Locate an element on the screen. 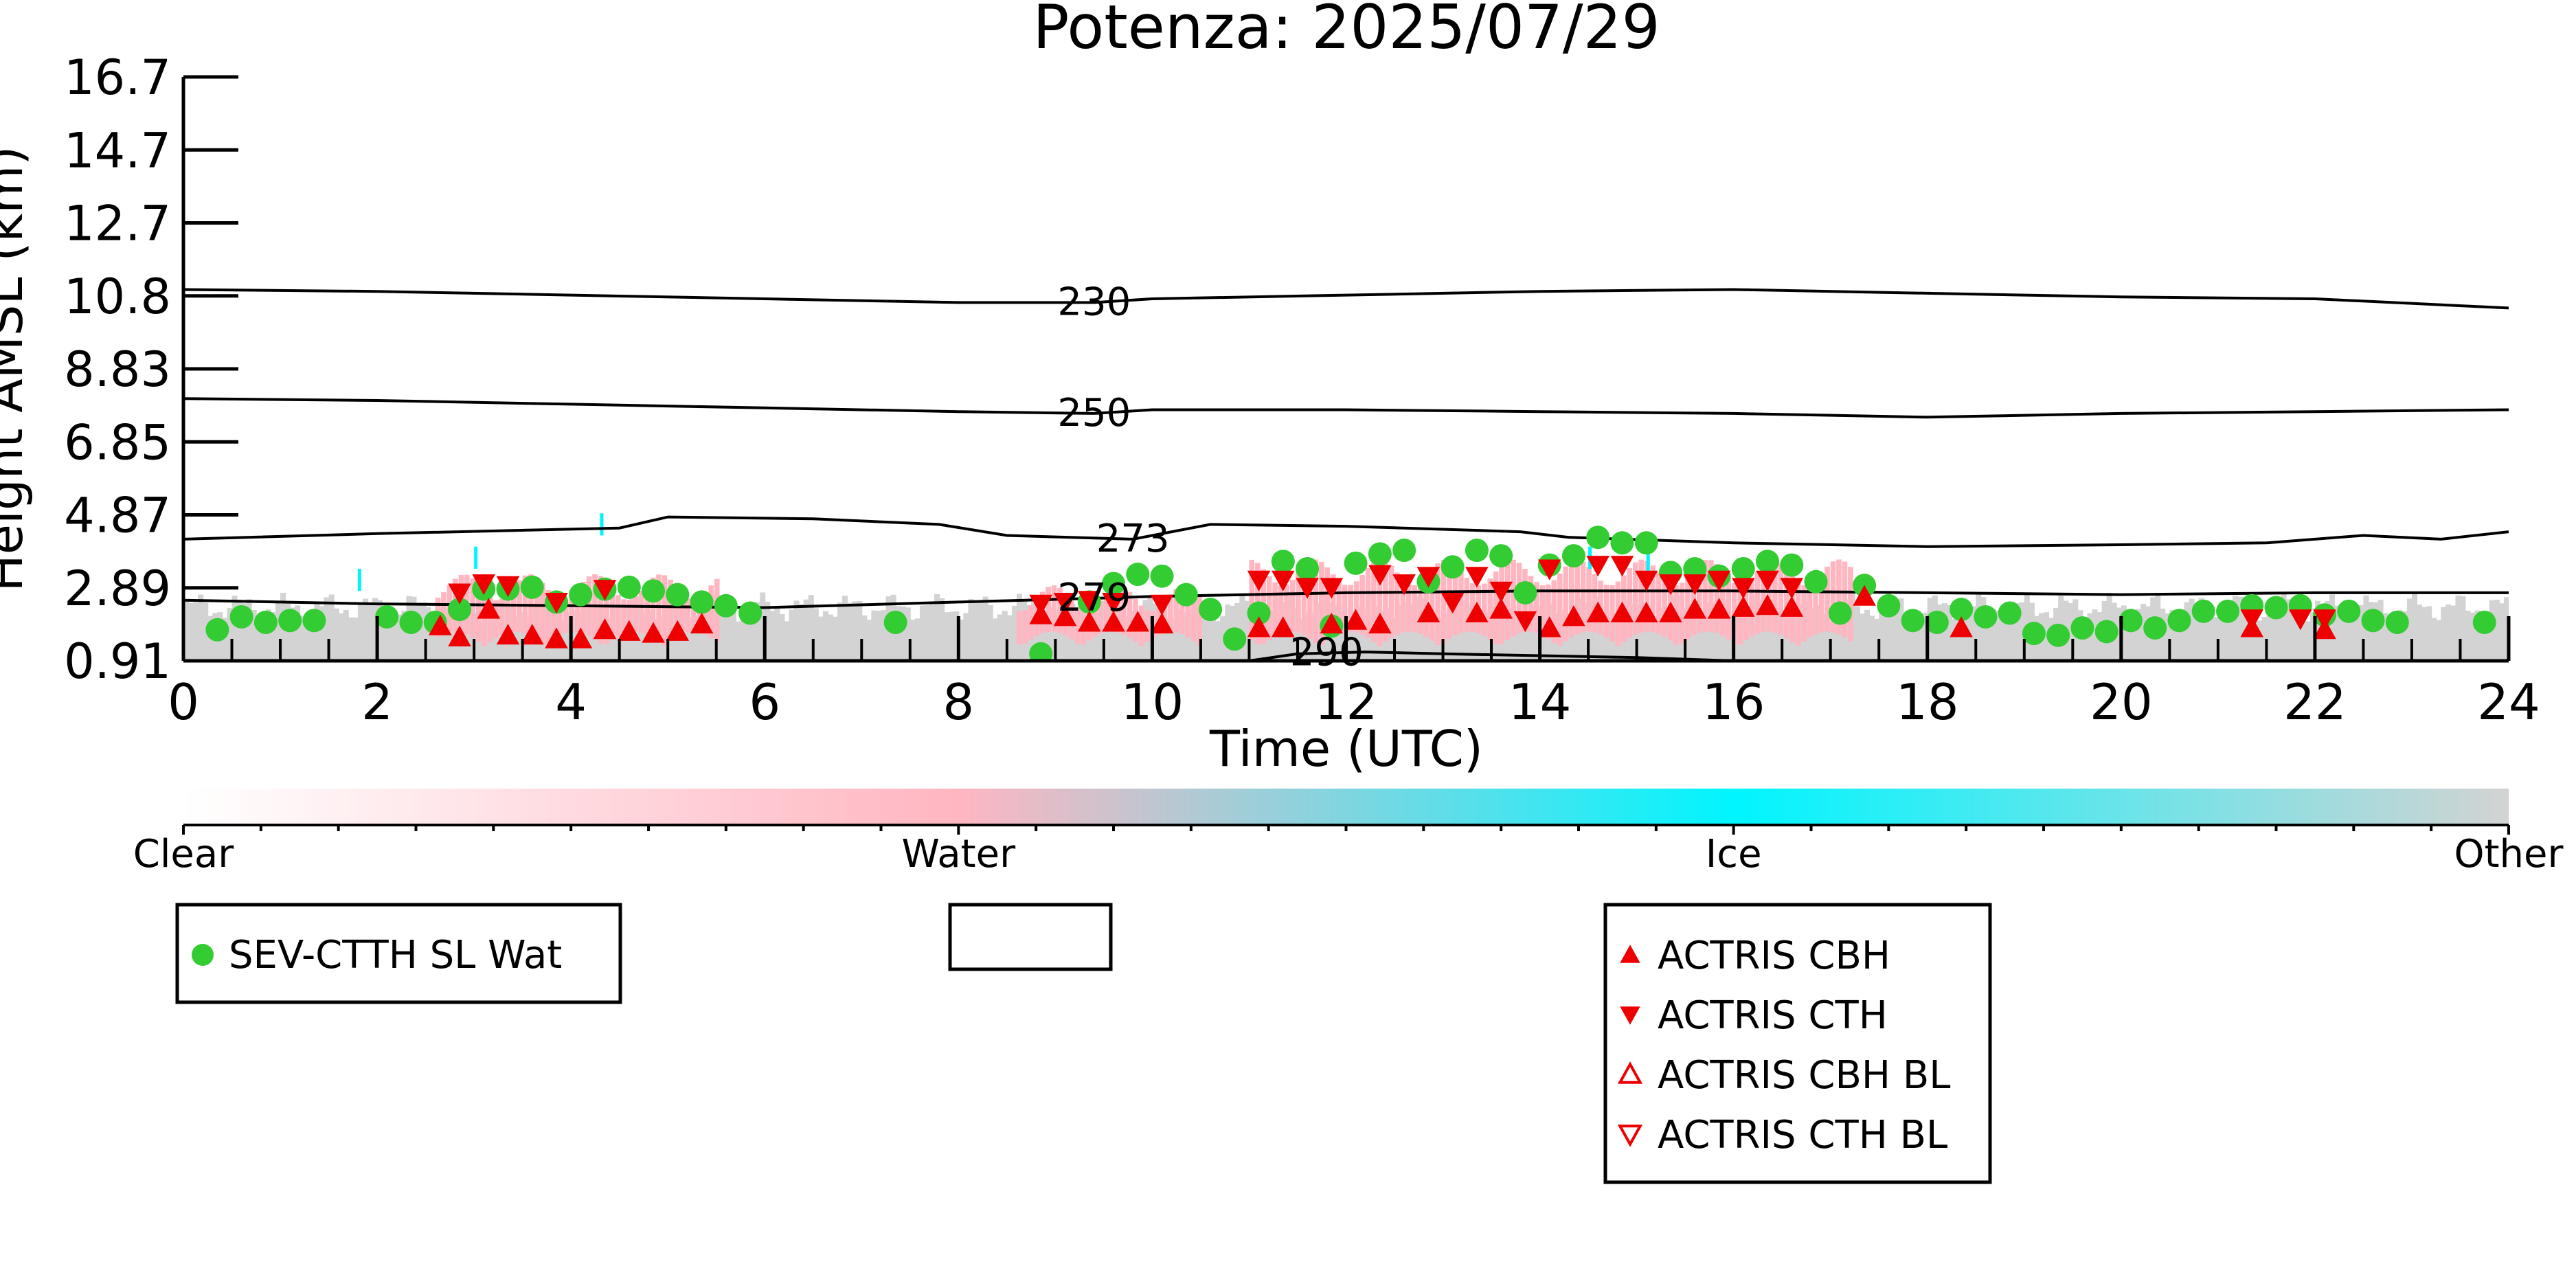 This screenshot has height=1288, width=2576. legend-label-sev-ctth: SEV-CTTH SL Wat is located at coordinates (395, 955).